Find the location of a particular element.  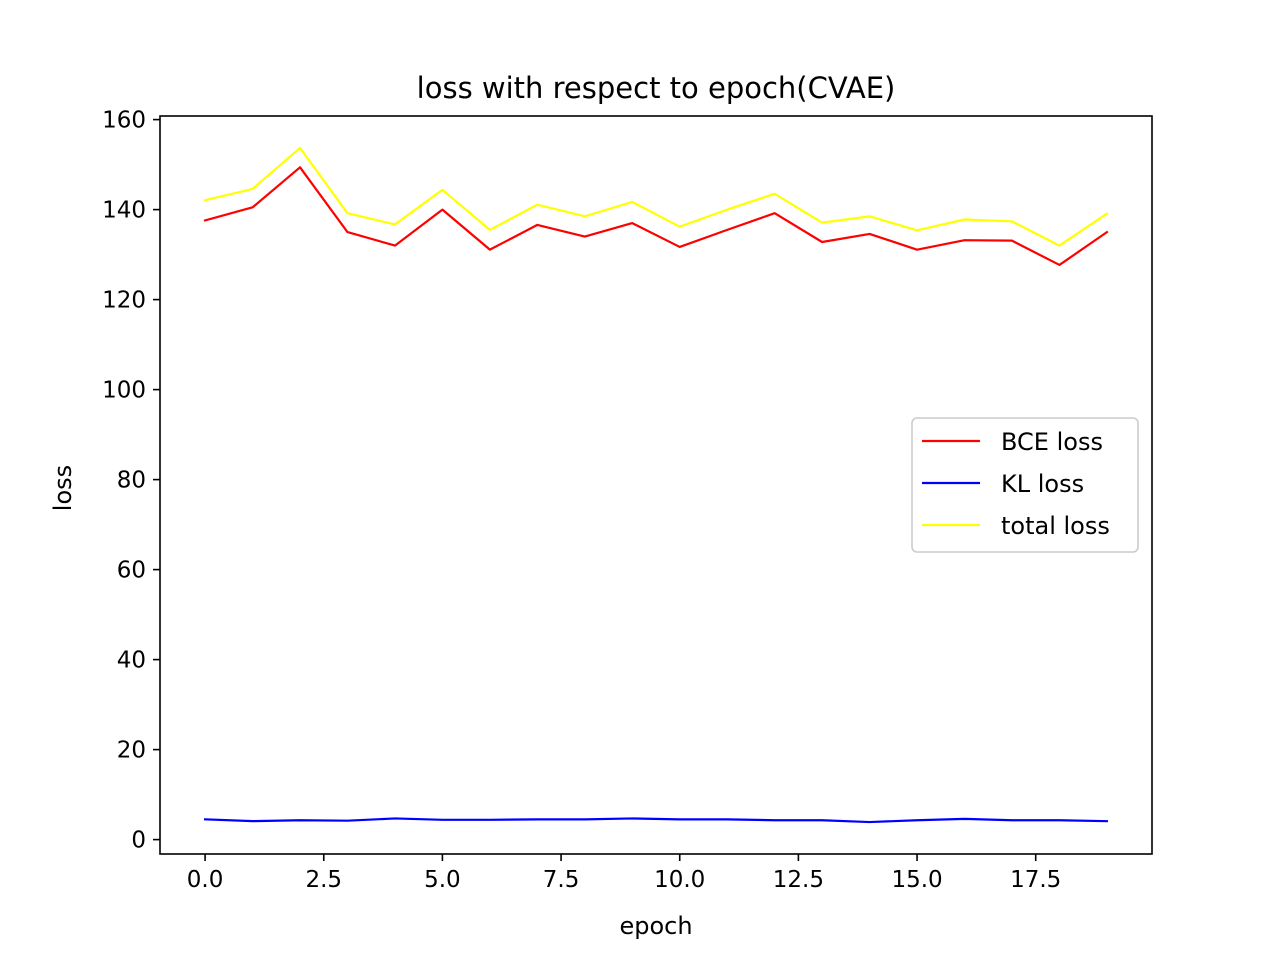

legend-label-2: total loss is located at coordinates (1055, 526).